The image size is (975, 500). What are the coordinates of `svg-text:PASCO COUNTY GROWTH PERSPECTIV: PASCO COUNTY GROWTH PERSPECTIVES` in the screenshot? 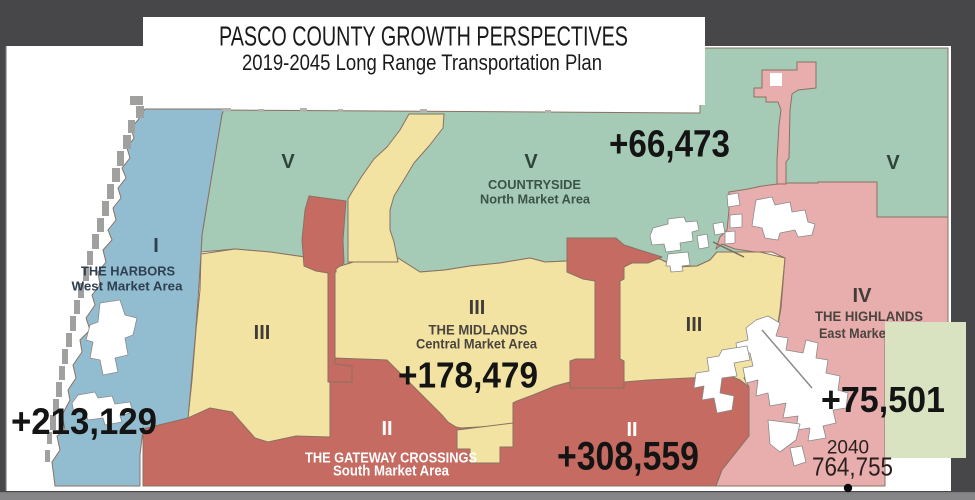 It's located at (423, 36).